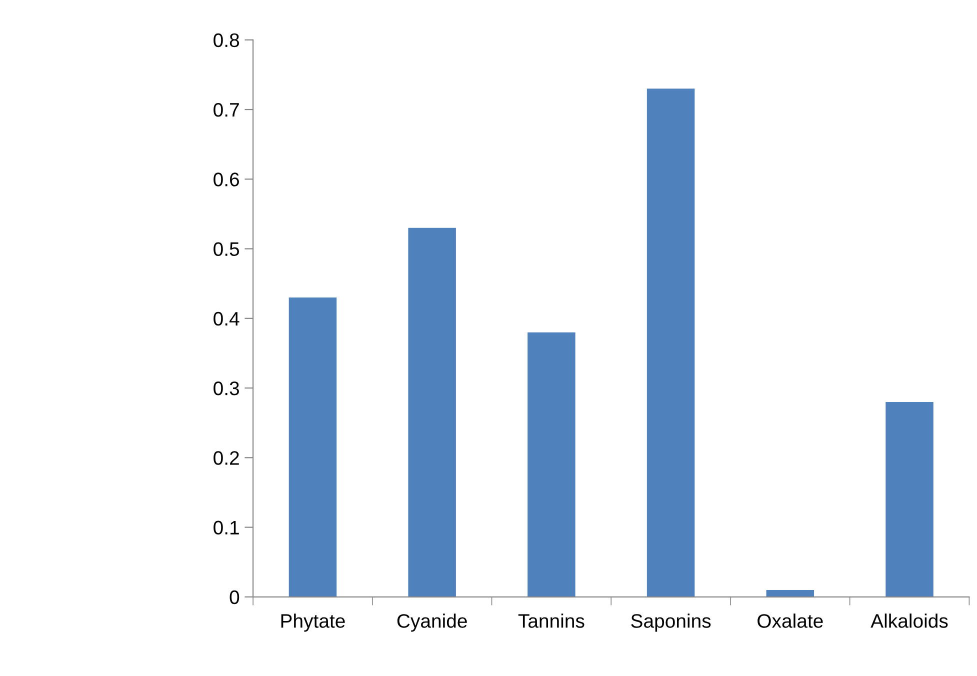 This screenshot has height=676, width=977. I want to click on y-tick-label: 0.3, so click(226, 388).